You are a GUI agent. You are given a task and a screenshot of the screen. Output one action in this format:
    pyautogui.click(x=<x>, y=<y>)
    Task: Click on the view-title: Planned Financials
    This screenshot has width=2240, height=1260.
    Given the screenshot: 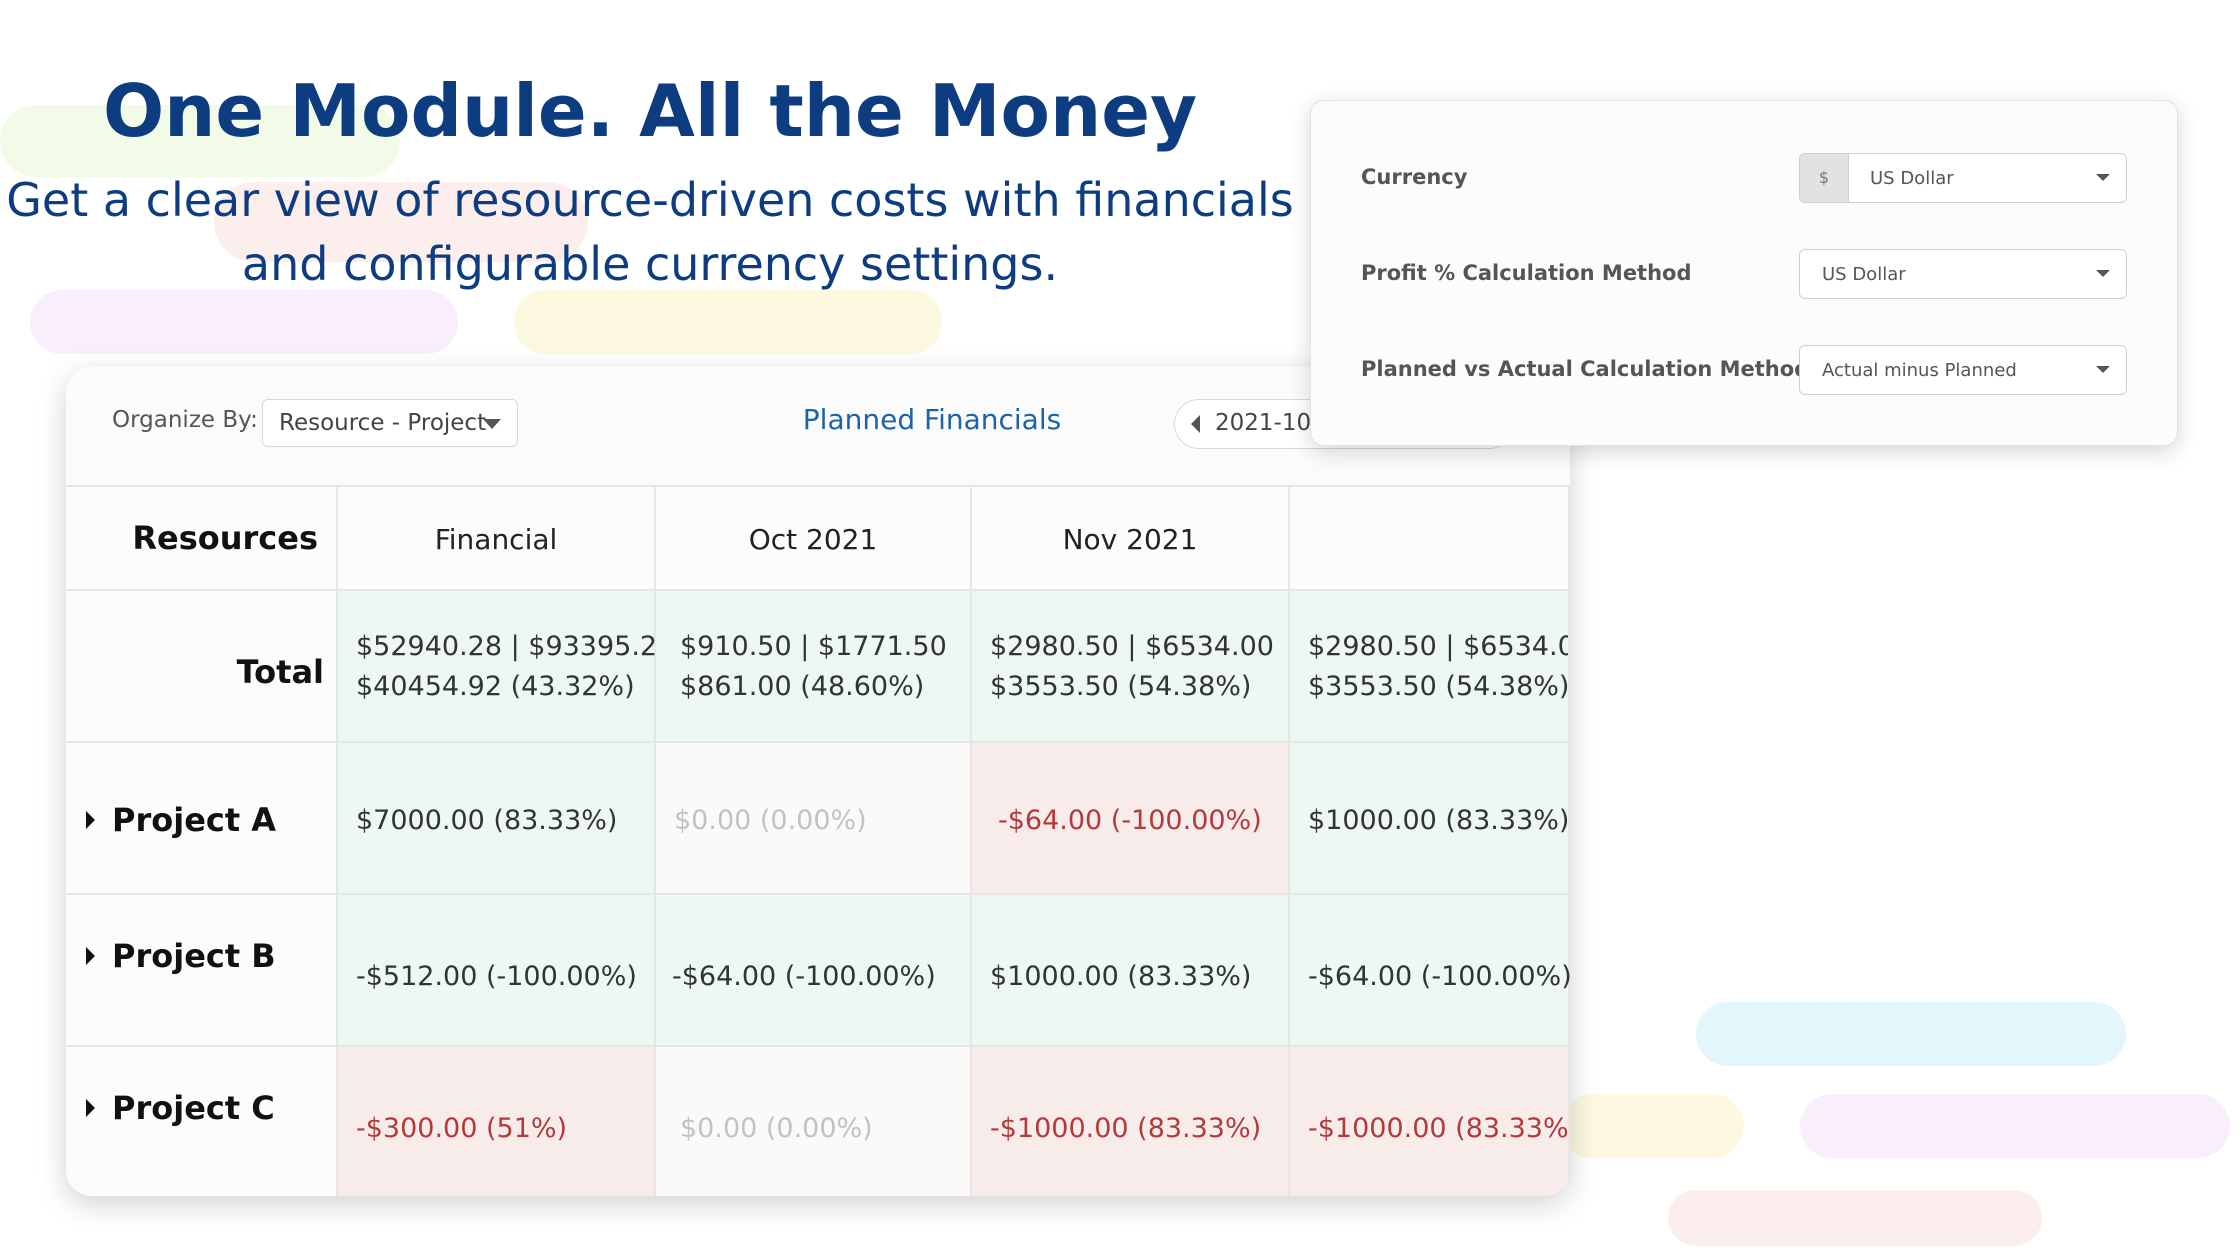 What is the action you would take?
    pyautogui.click(x=932, y=419)
    